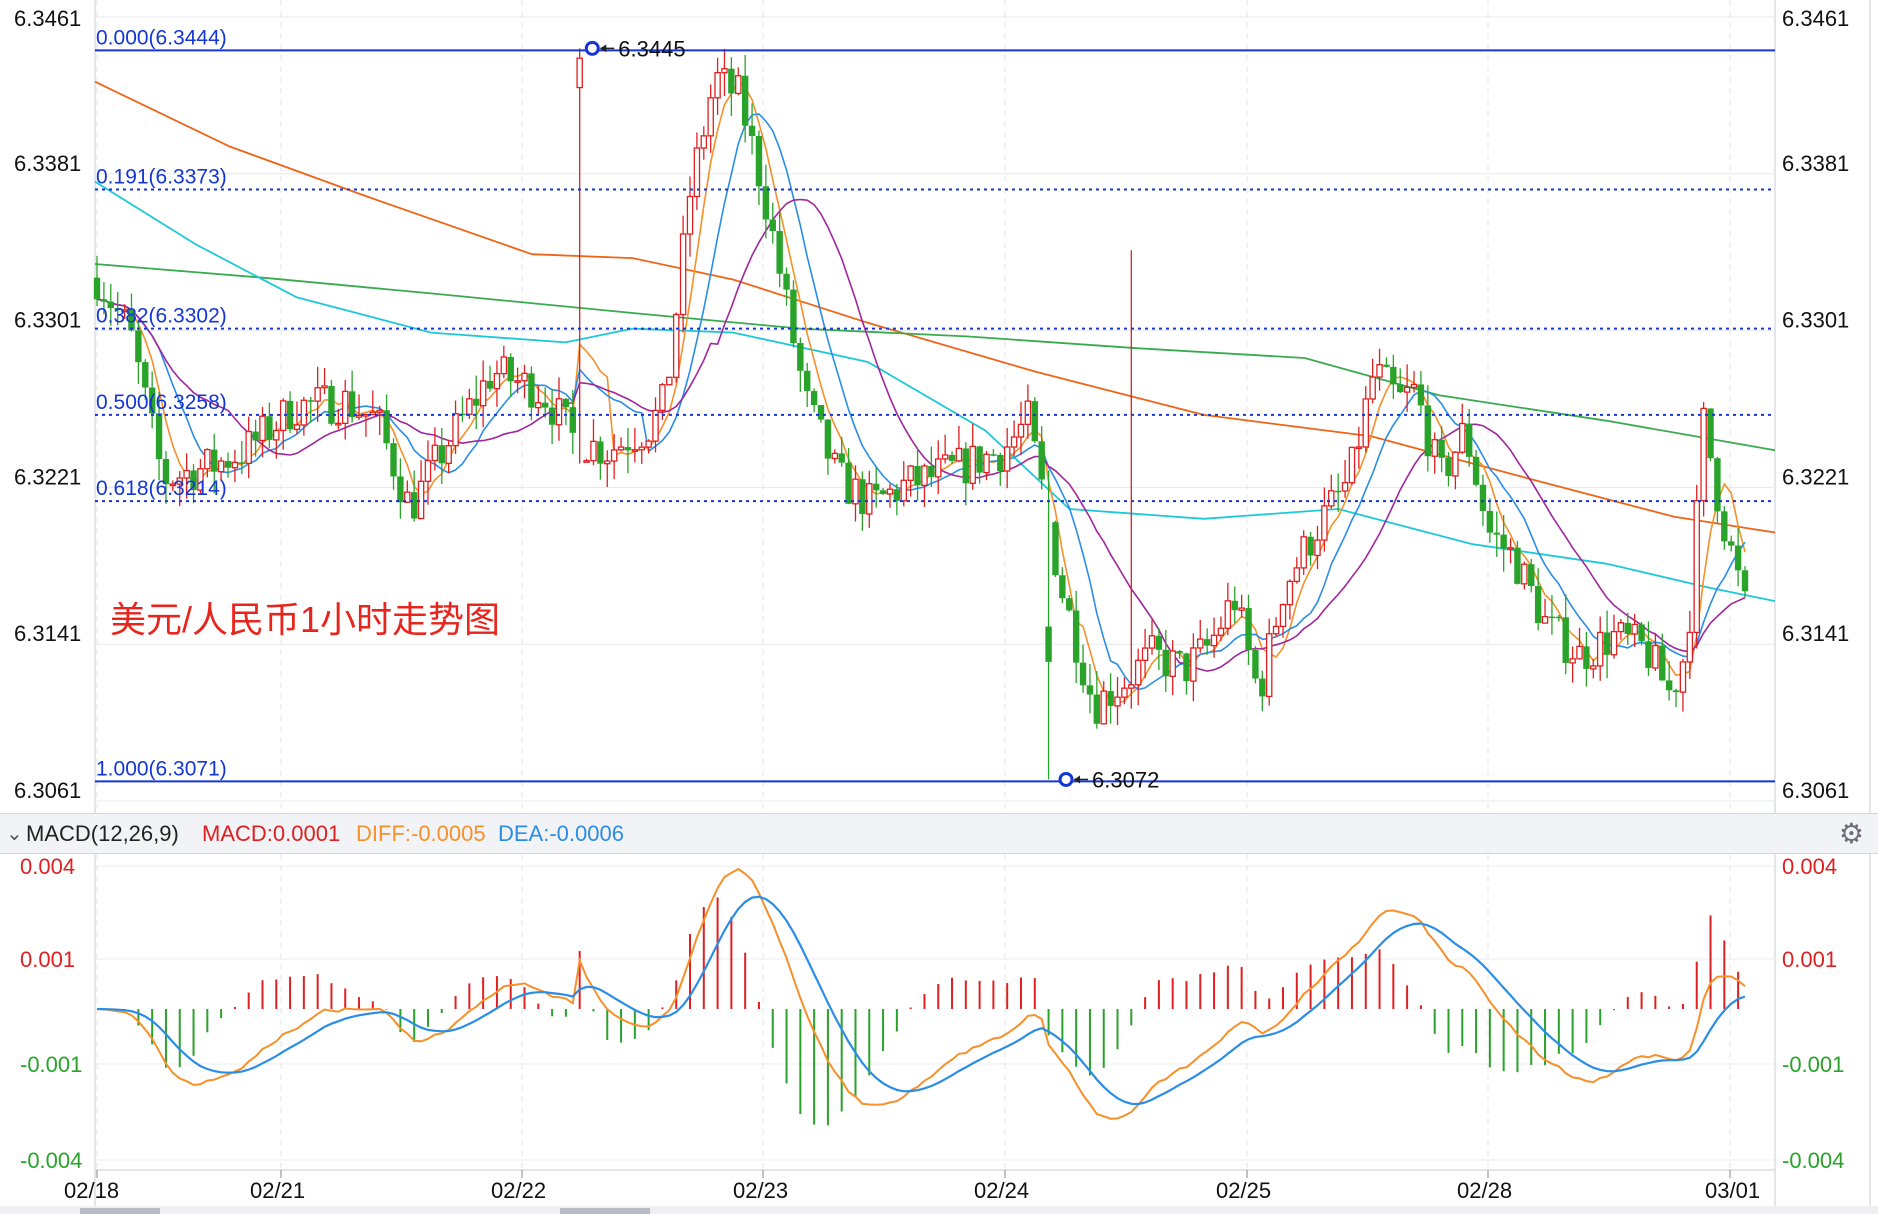  Describe the element at coordinates (47, 633) in the screenshot. I see `price-tick-left: 6.3141` at that location.